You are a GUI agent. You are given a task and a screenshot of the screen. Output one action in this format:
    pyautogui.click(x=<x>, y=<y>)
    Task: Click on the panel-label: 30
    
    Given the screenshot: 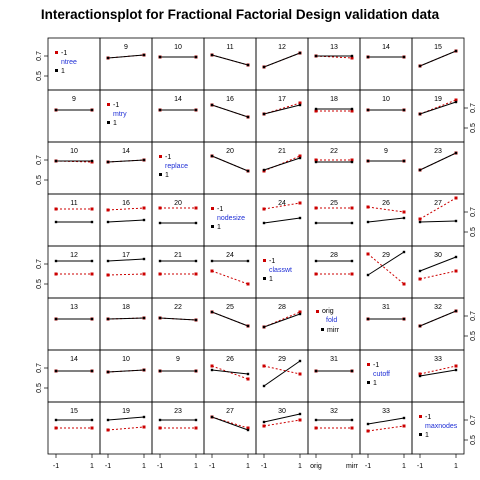 What is the action you would take?
    pyautogui.click(x=438, y=255)
    